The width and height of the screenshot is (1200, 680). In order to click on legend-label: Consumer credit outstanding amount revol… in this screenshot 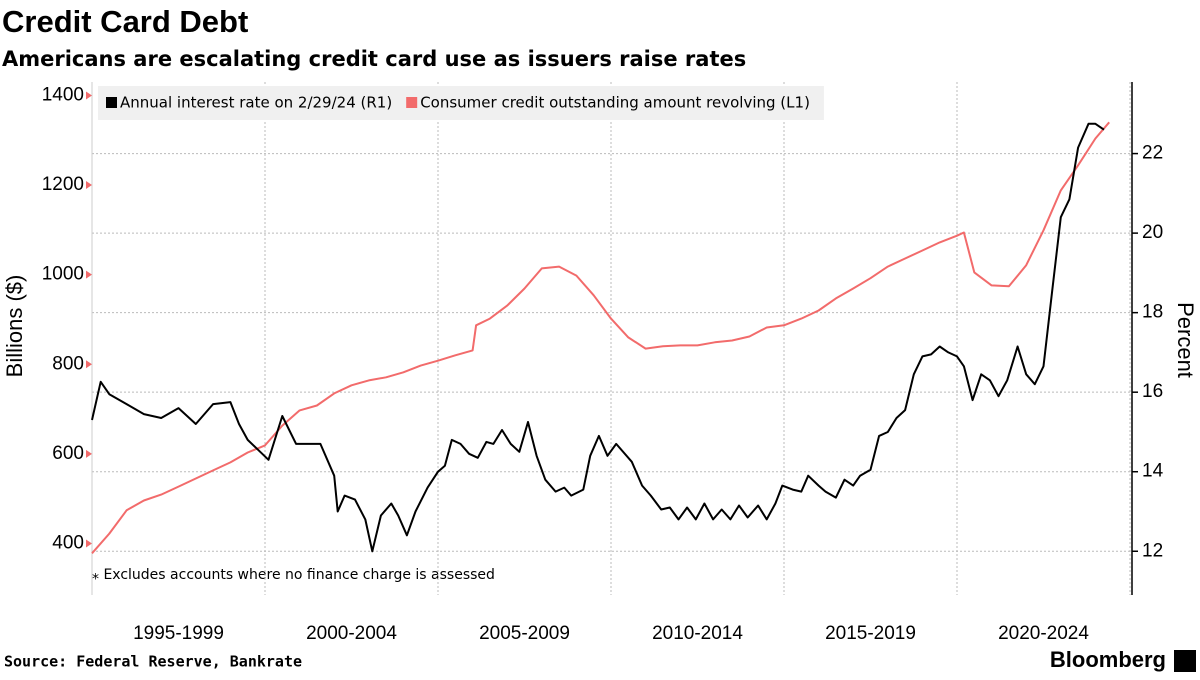, I will do `click(615, 103)`.